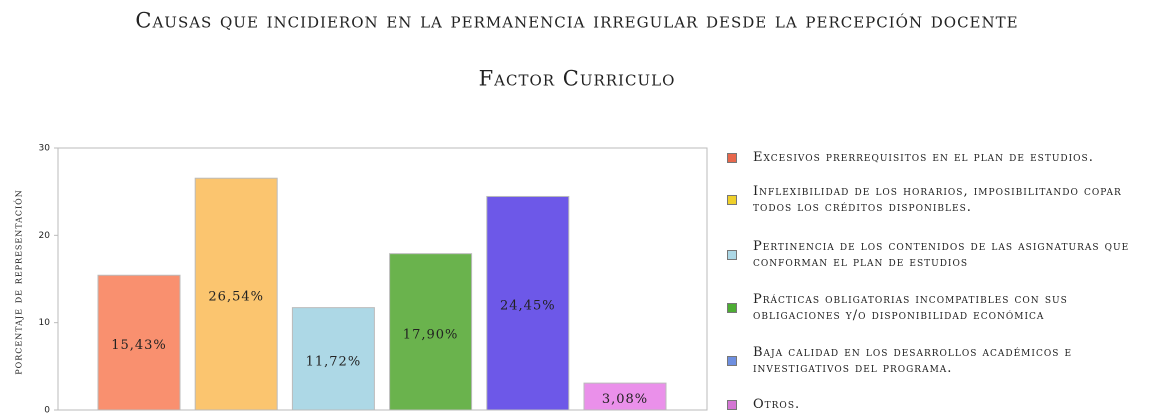  I want to click on value-label: 24,45%, so click(528, 306).